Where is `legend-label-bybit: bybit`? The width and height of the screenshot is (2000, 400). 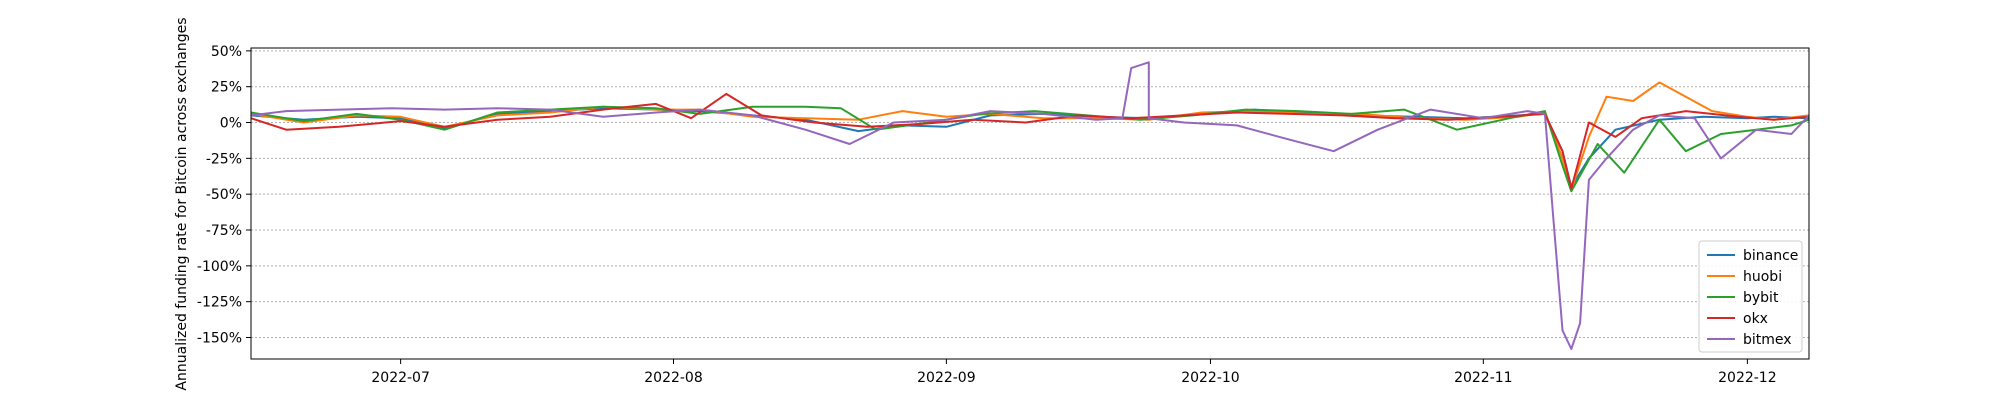 legend-label-bybit: bybit is located at coordinates (1761, 298).